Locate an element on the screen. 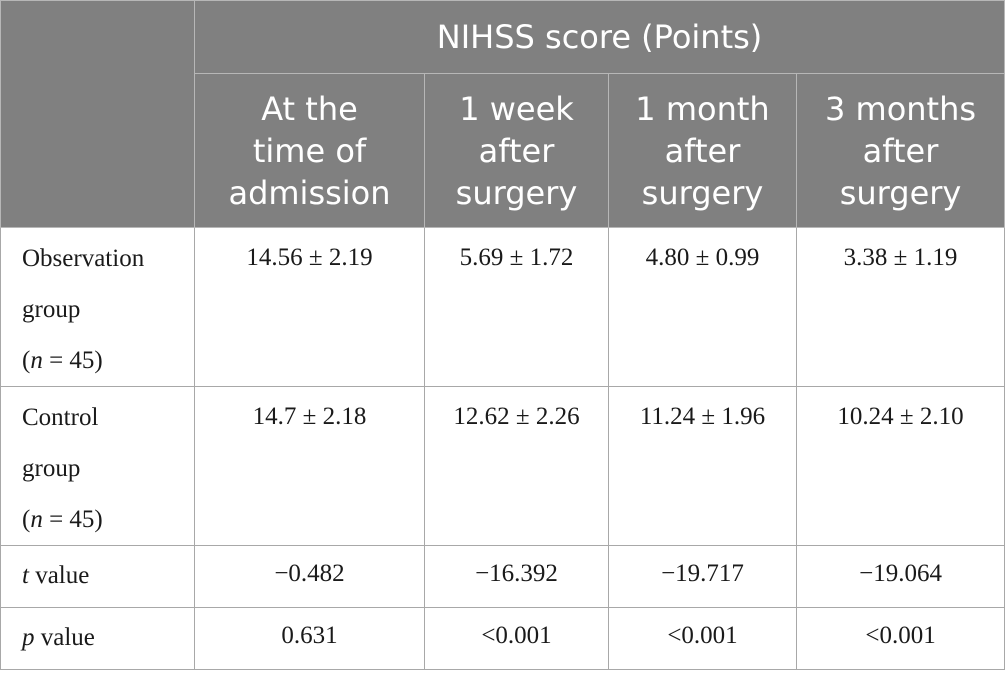  row-label-observation: Observation group (n = 45) is located at coordinates (97, 307).